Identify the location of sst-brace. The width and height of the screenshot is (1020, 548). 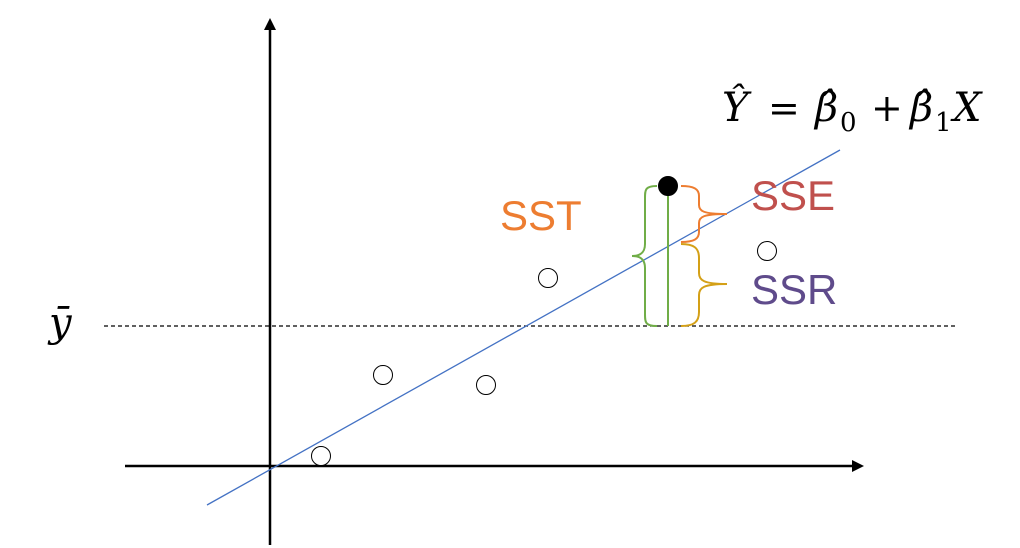
(644, 256).